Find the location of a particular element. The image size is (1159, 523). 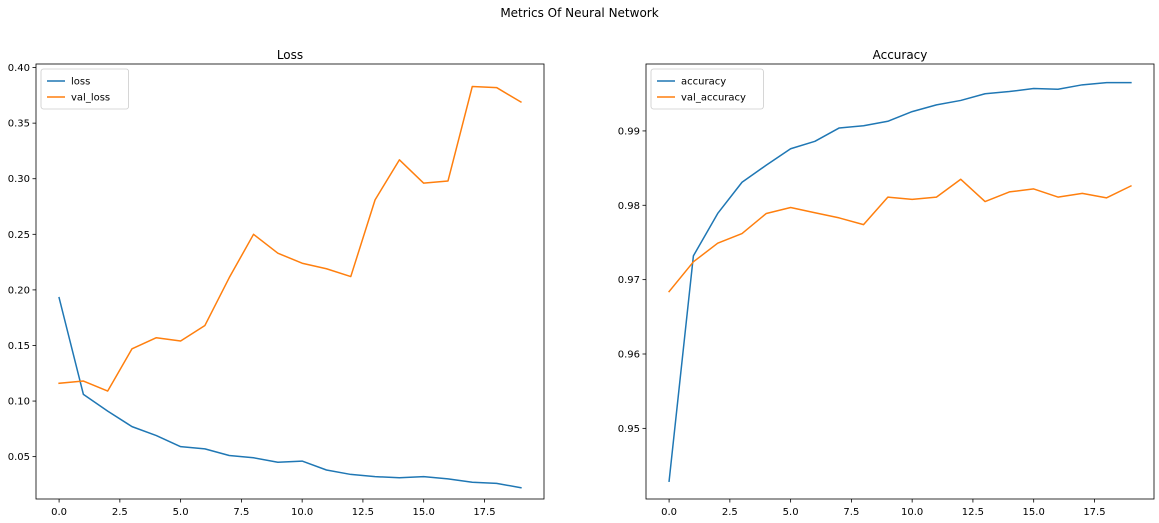

legend: accuracy val_accuracy is located at coordinates (707, 89).